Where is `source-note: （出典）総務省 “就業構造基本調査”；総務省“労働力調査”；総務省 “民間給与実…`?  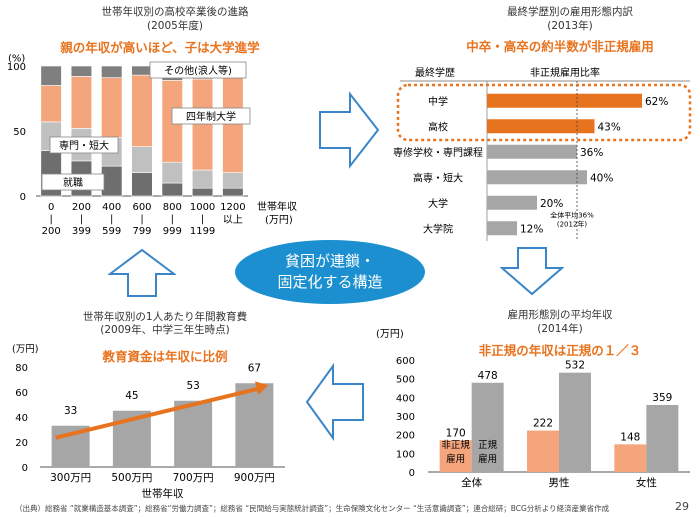 source-note: （出典）総務省 “就業構造基本調査”；総務省“労働力調査”；総務省 “民間給与実… is located at coordinates (312, 508).